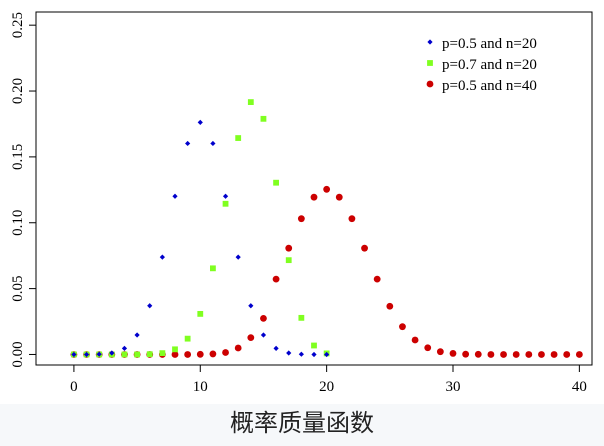  What do you see at coordinates (579, 387) in the screenshot?
I see `x-tick-label: 40` at bounding box center [579, 387].